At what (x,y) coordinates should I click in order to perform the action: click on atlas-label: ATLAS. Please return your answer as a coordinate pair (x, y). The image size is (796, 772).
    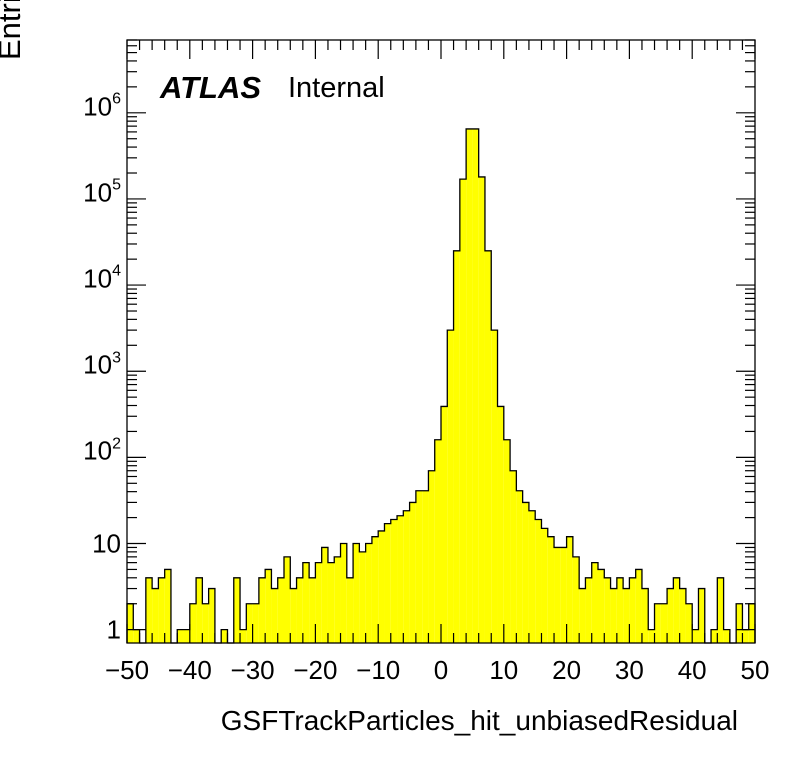
    Looking at the image, I should click on (211, 87).